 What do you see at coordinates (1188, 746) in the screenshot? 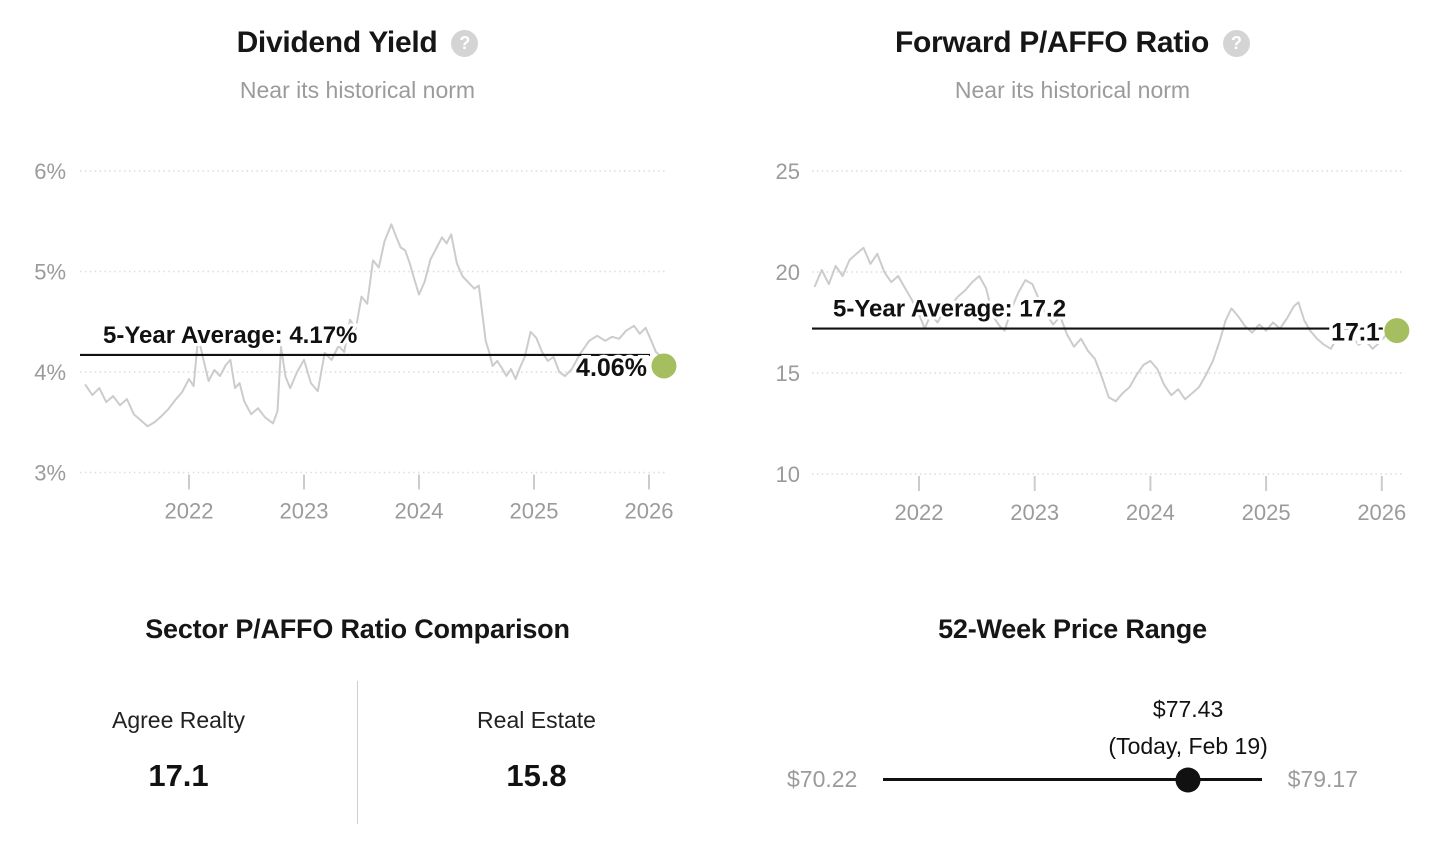
I see `current-price-date: (Today, Feb 19)` at bounding box center [1188, 746].